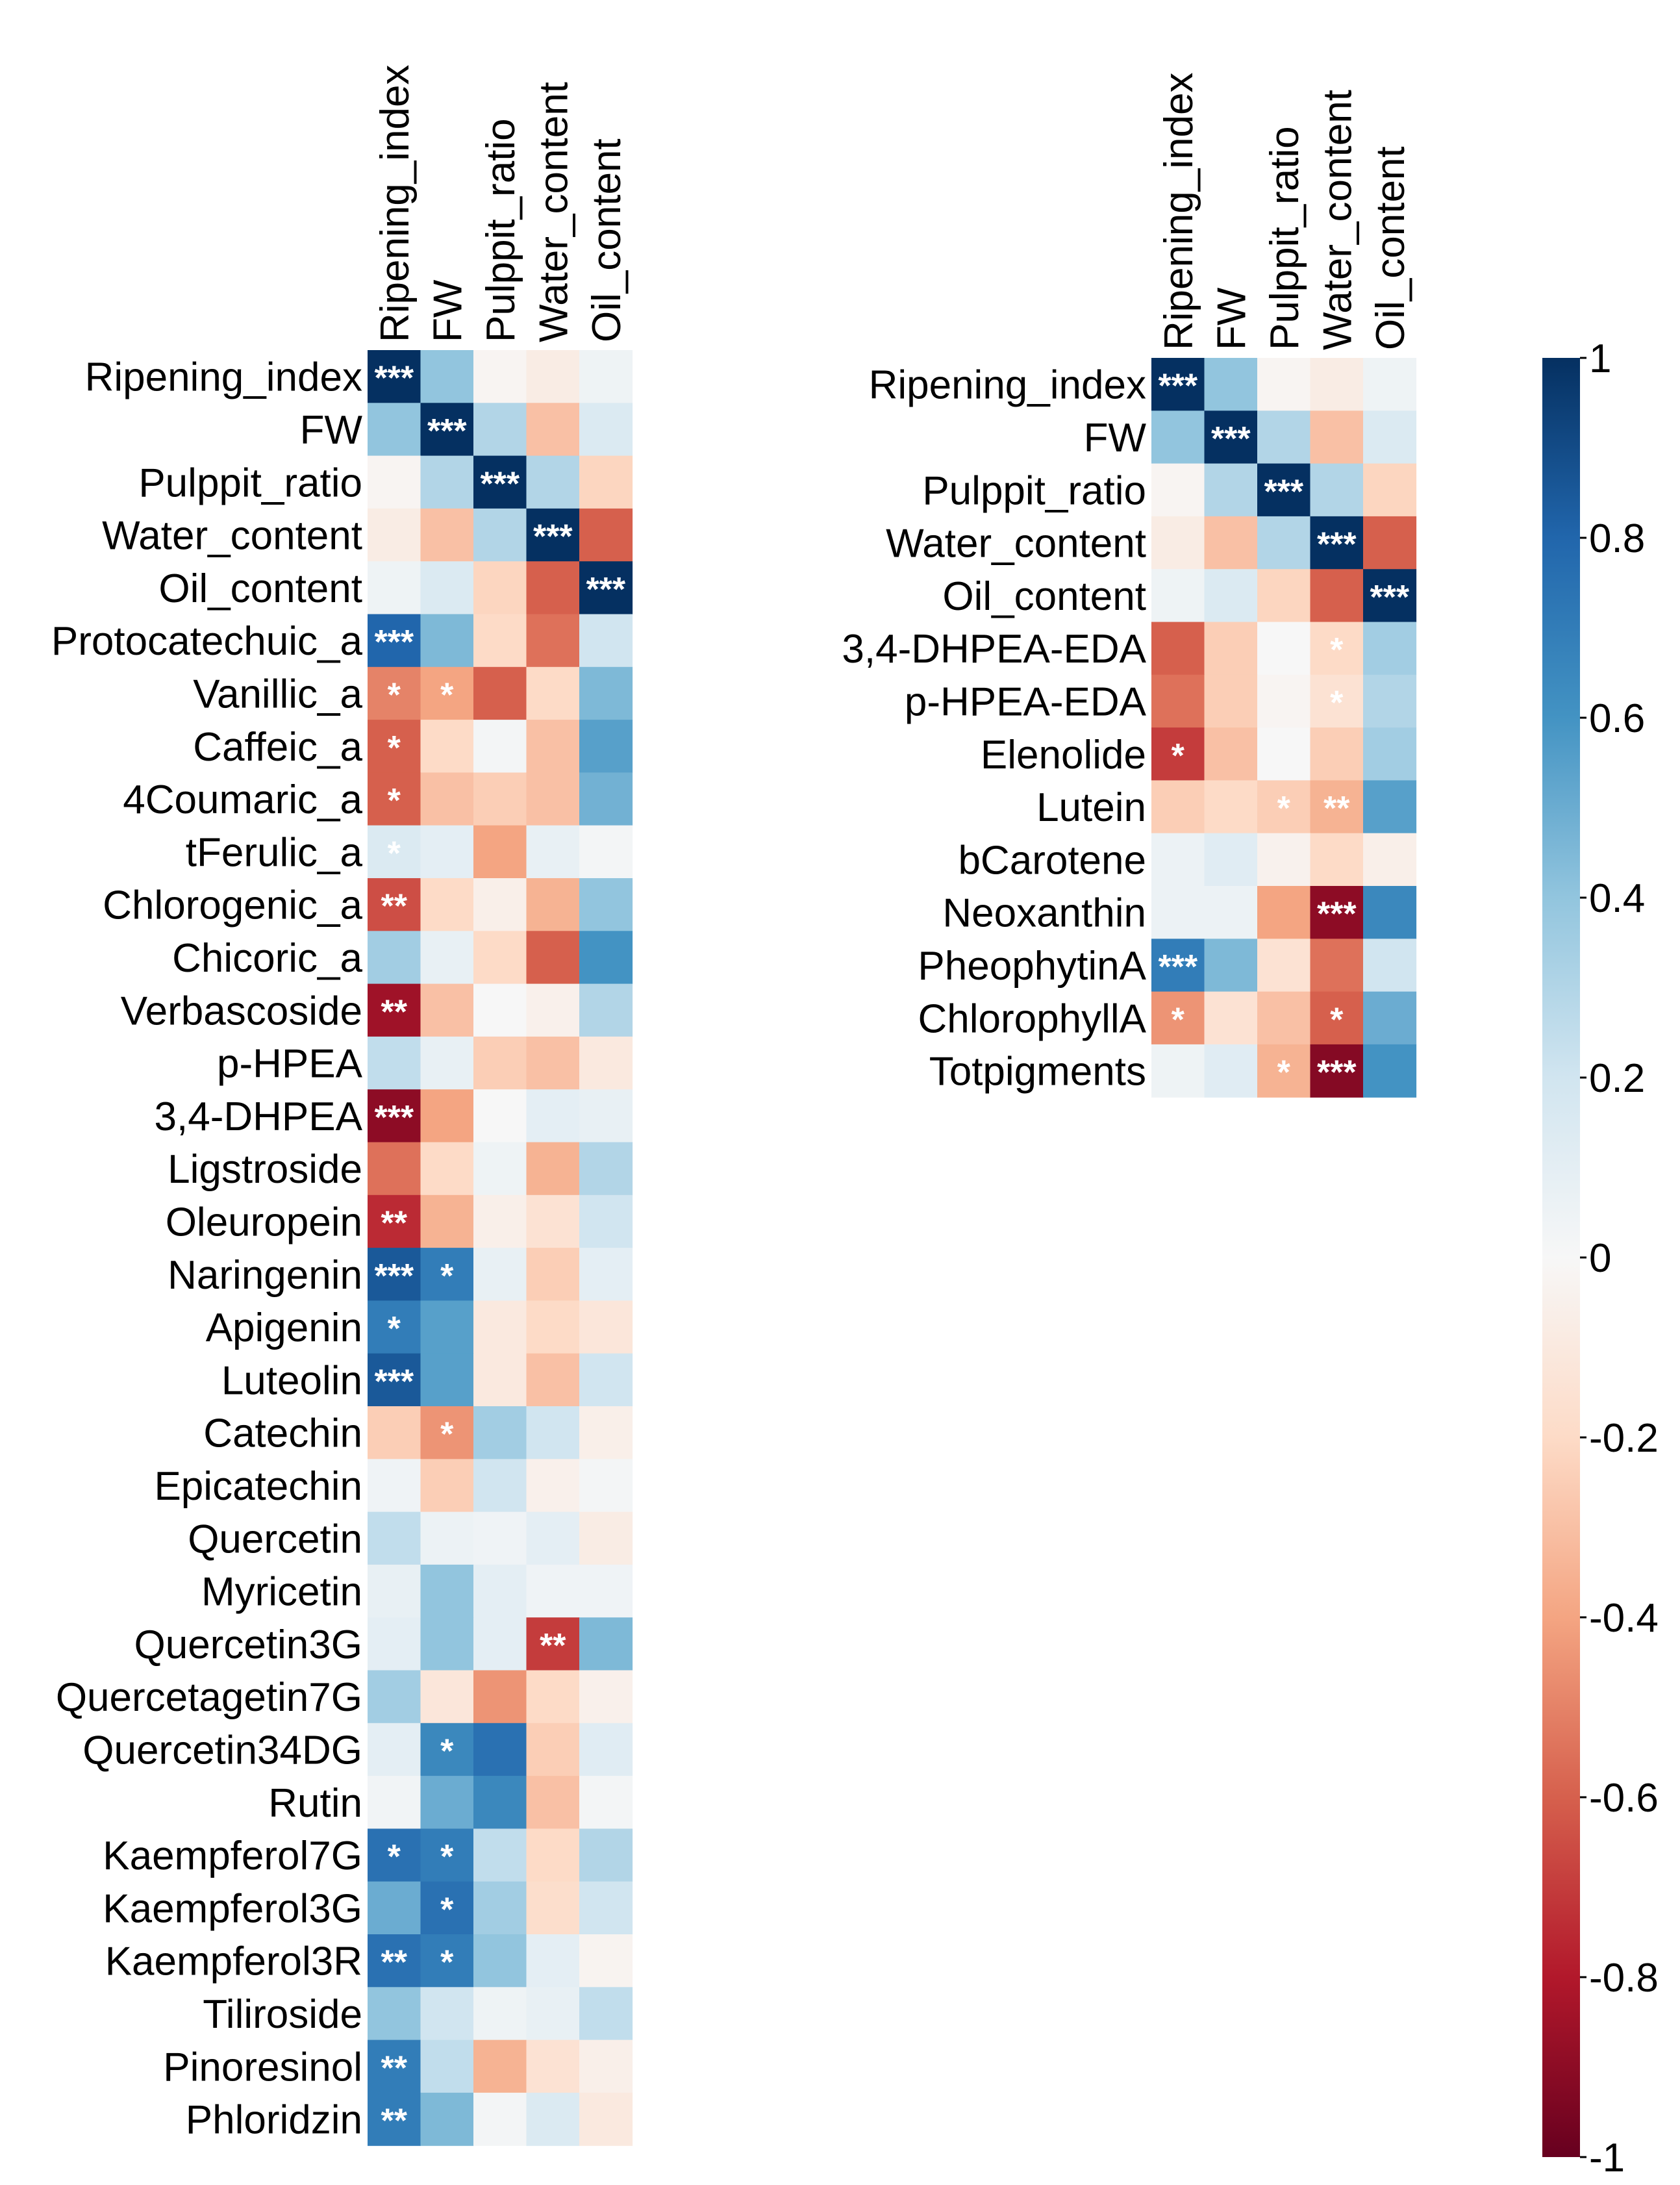 Image resolution: width=1680 pixels, height=2185 pixels. What do you see at coordinates (1617, 1078) in the screenshot?
I see `colorbar-tick-label: 0.2` at bounding box center [1617, 1078].